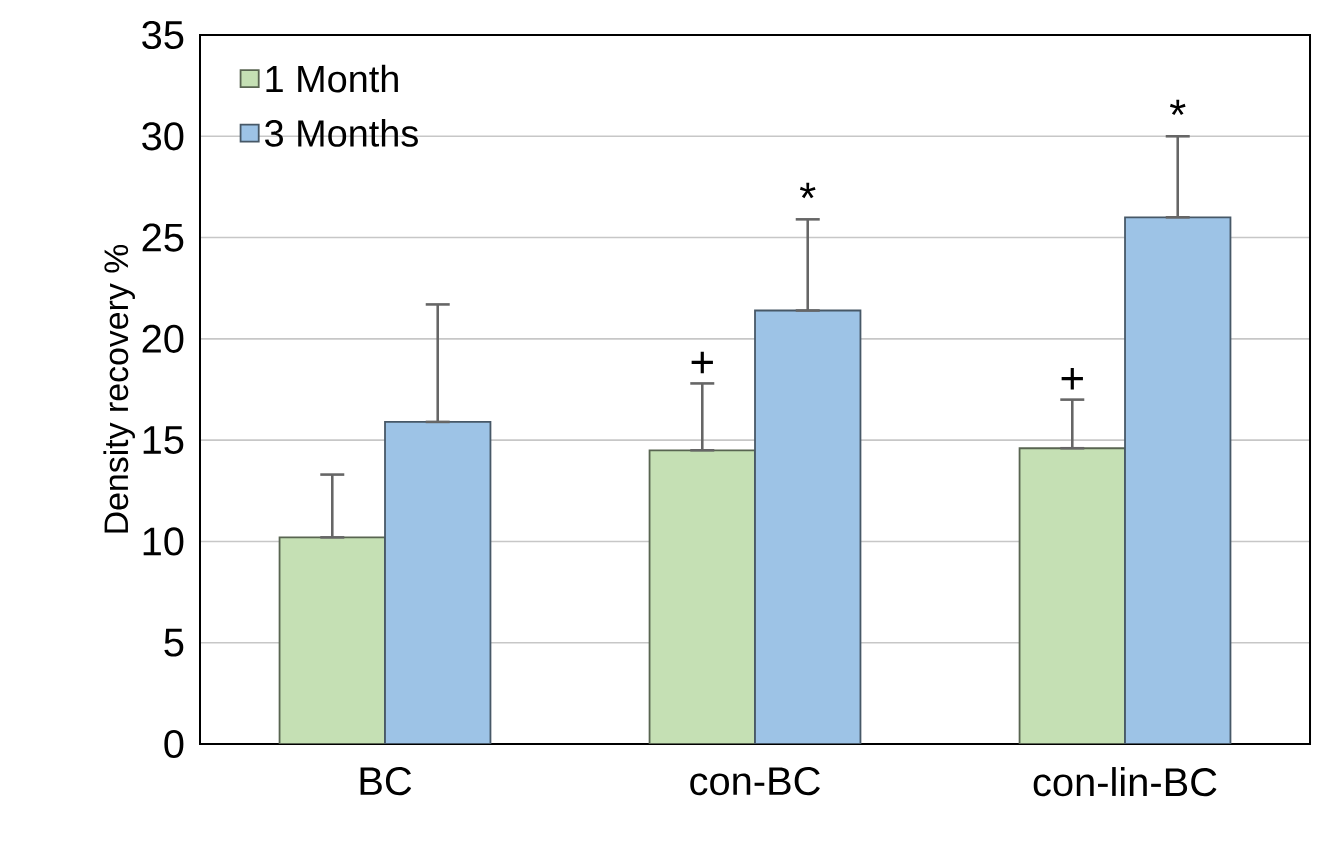 Image resolution: width=1317 pixels, height=852 pixels. I want to click on y-tick-label: 25, so click(163, 237).